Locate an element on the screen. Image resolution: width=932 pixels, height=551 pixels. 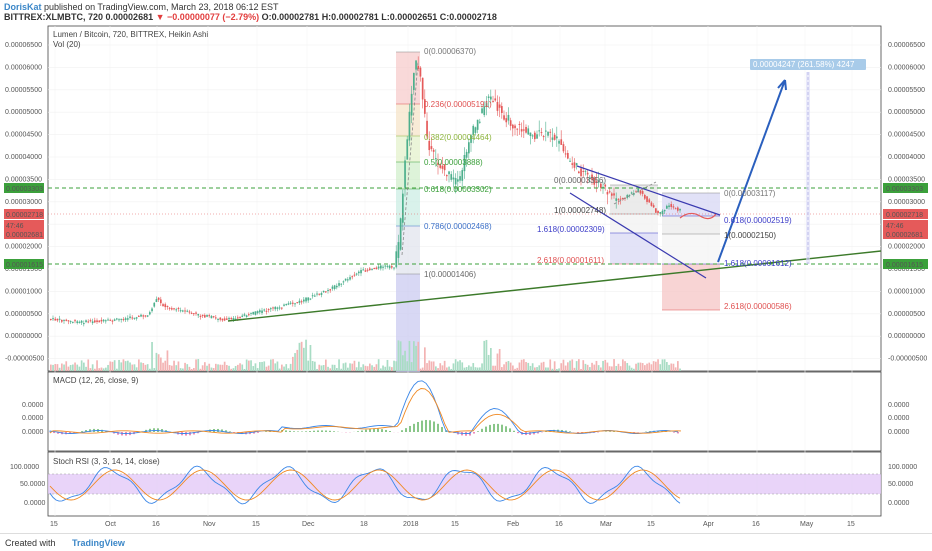
forecast-line is located at coordinates (698, 216).